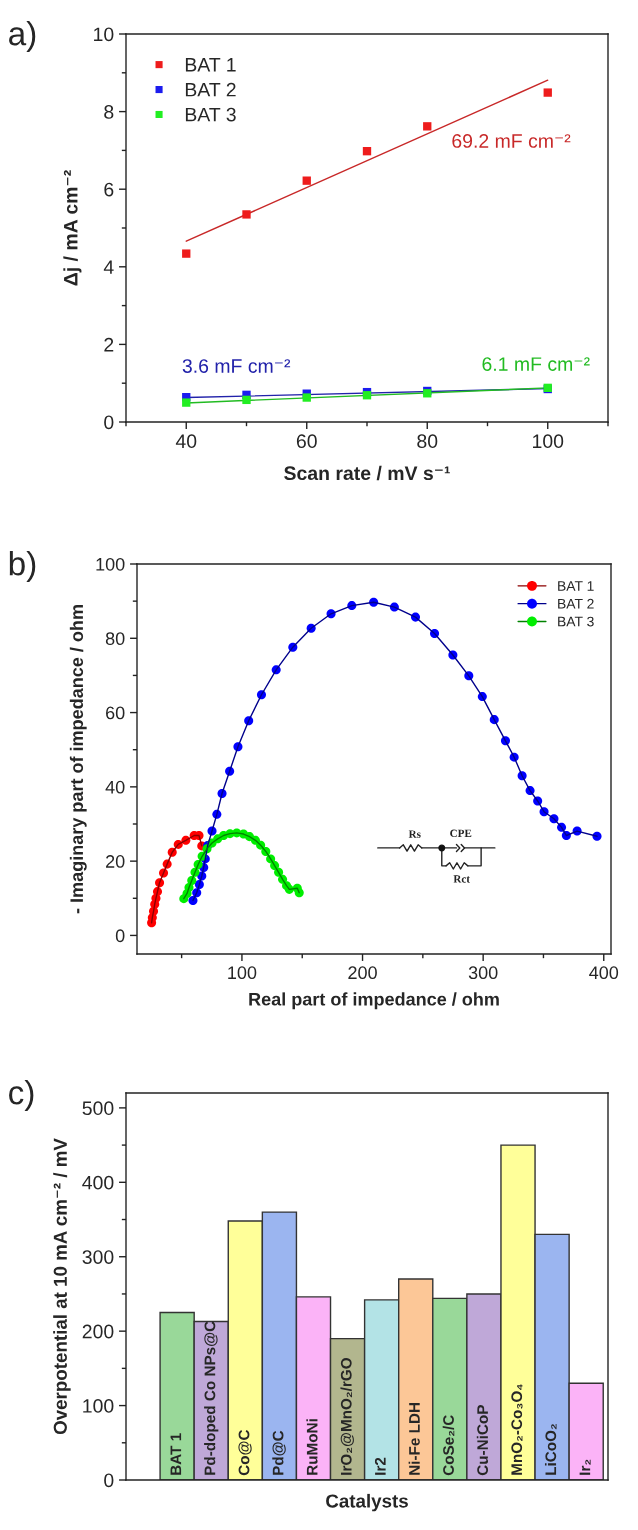  What do you see at coordinates (236, 366) in the screenshot?
I see `annotation: 3.6 mF cm⁻²` at bounding box center [236, 366].